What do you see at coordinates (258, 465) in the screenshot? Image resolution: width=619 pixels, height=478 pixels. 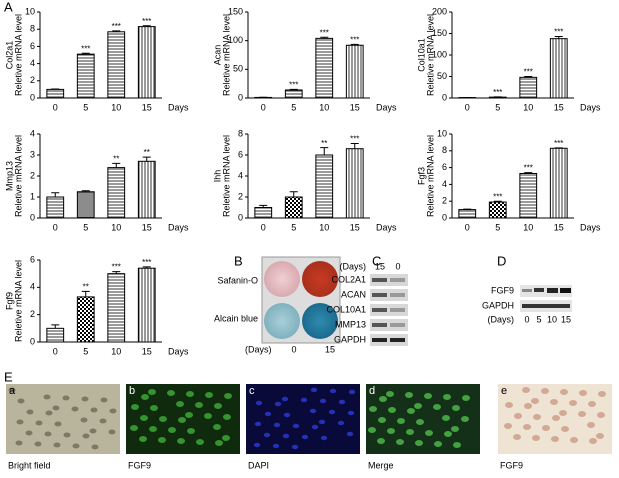 I see `tile-caption: DAPI` at bounding box center [258, 465].